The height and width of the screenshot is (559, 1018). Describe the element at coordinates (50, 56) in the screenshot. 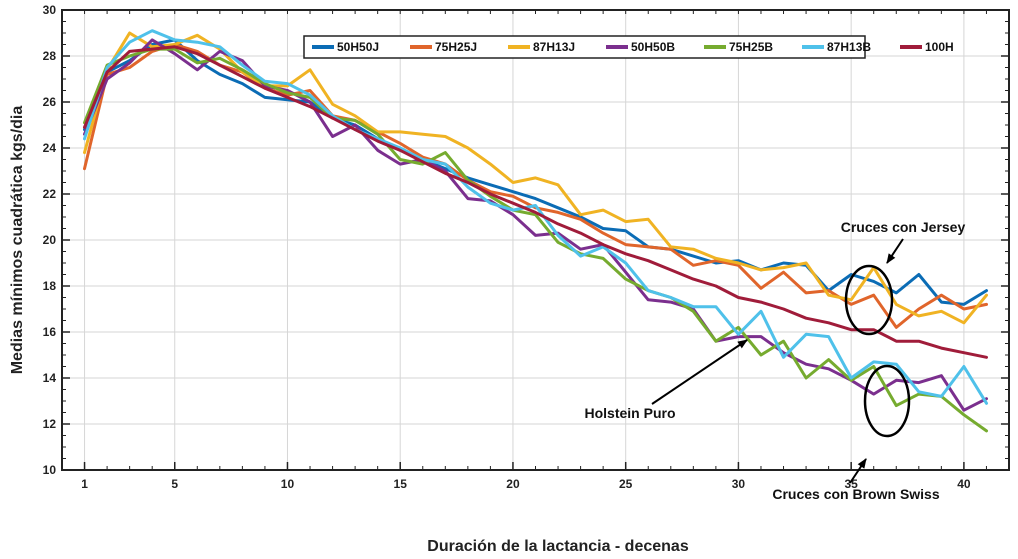

I see `y-tick-label: 28` at that location.